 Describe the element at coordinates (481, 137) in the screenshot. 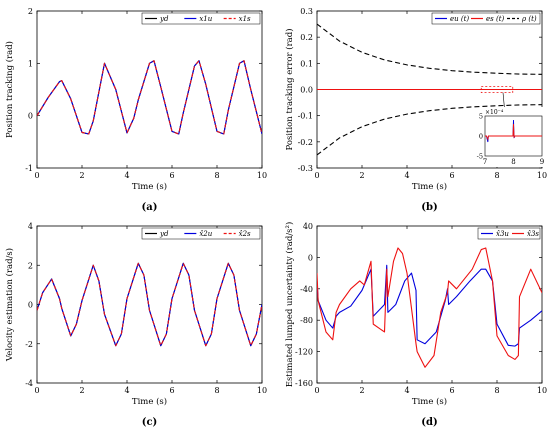

I see `inset-y-tick-label: 0` at that location.